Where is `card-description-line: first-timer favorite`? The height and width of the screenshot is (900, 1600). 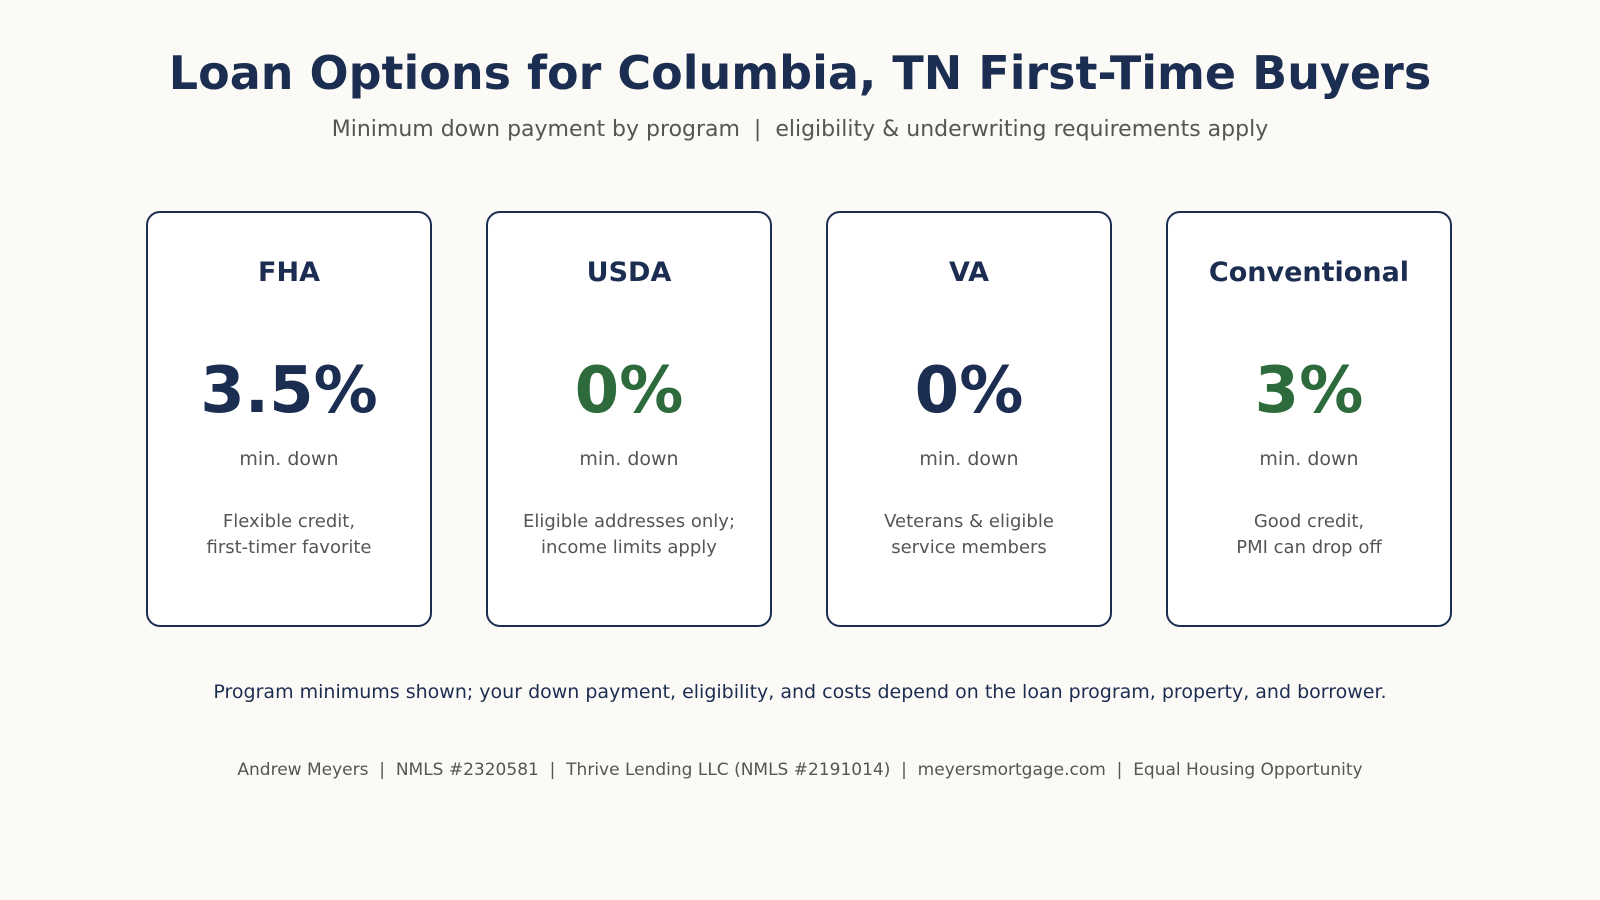 card-description-line: first-timer favorite is located at coordinates (289, 547).